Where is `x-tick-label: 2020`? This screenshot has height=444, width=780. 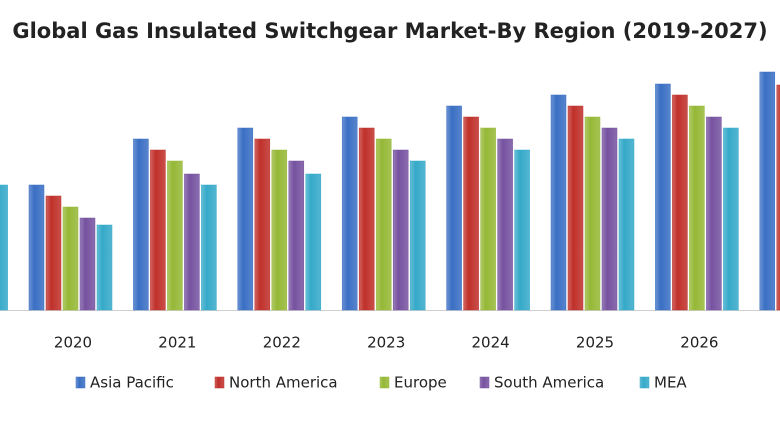
x-tick-label: 2020 is located at coordinates (73, 343).